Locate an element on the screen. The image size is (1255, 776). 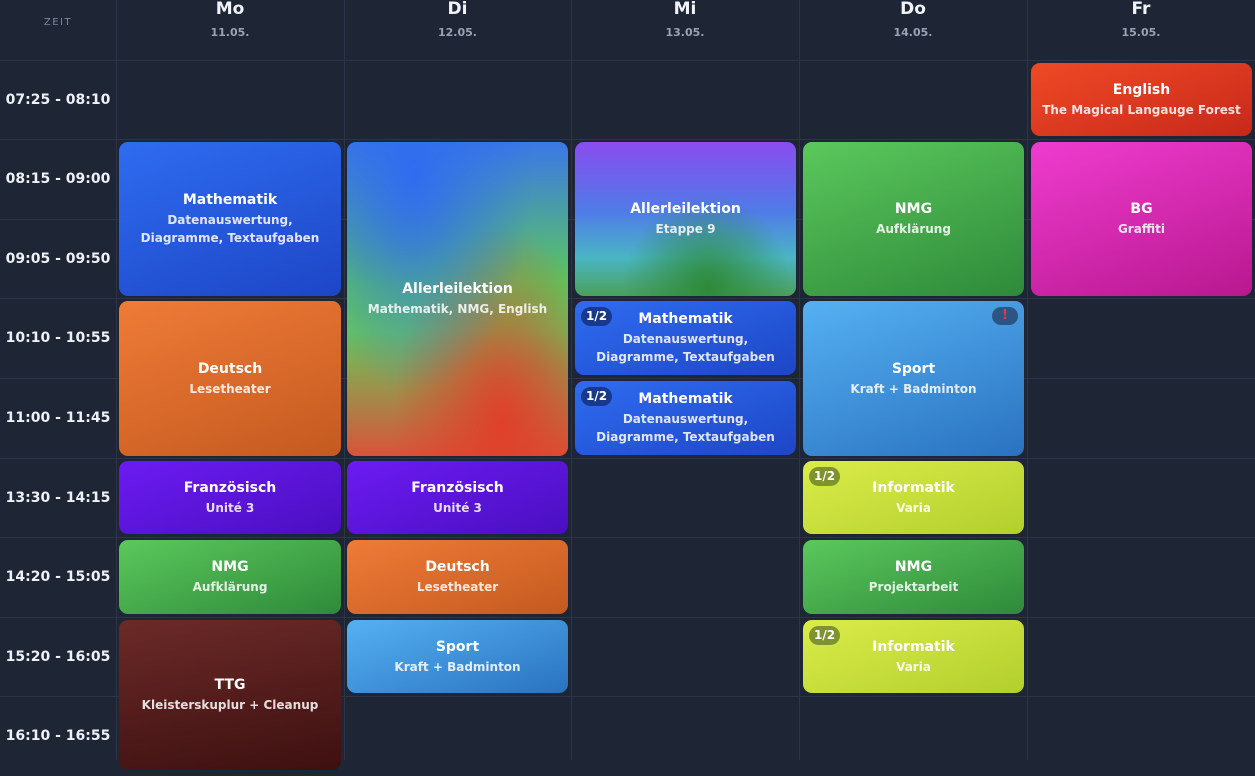
day-date: 11.05. is located at coordinates (230, 32).